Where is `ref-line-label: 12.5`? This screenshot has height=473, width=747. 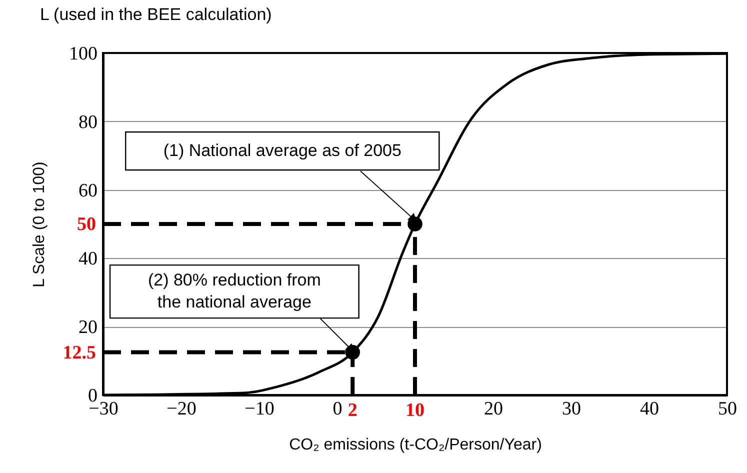
ref-line-label: 12.5 is located at coordinates (79, 353).